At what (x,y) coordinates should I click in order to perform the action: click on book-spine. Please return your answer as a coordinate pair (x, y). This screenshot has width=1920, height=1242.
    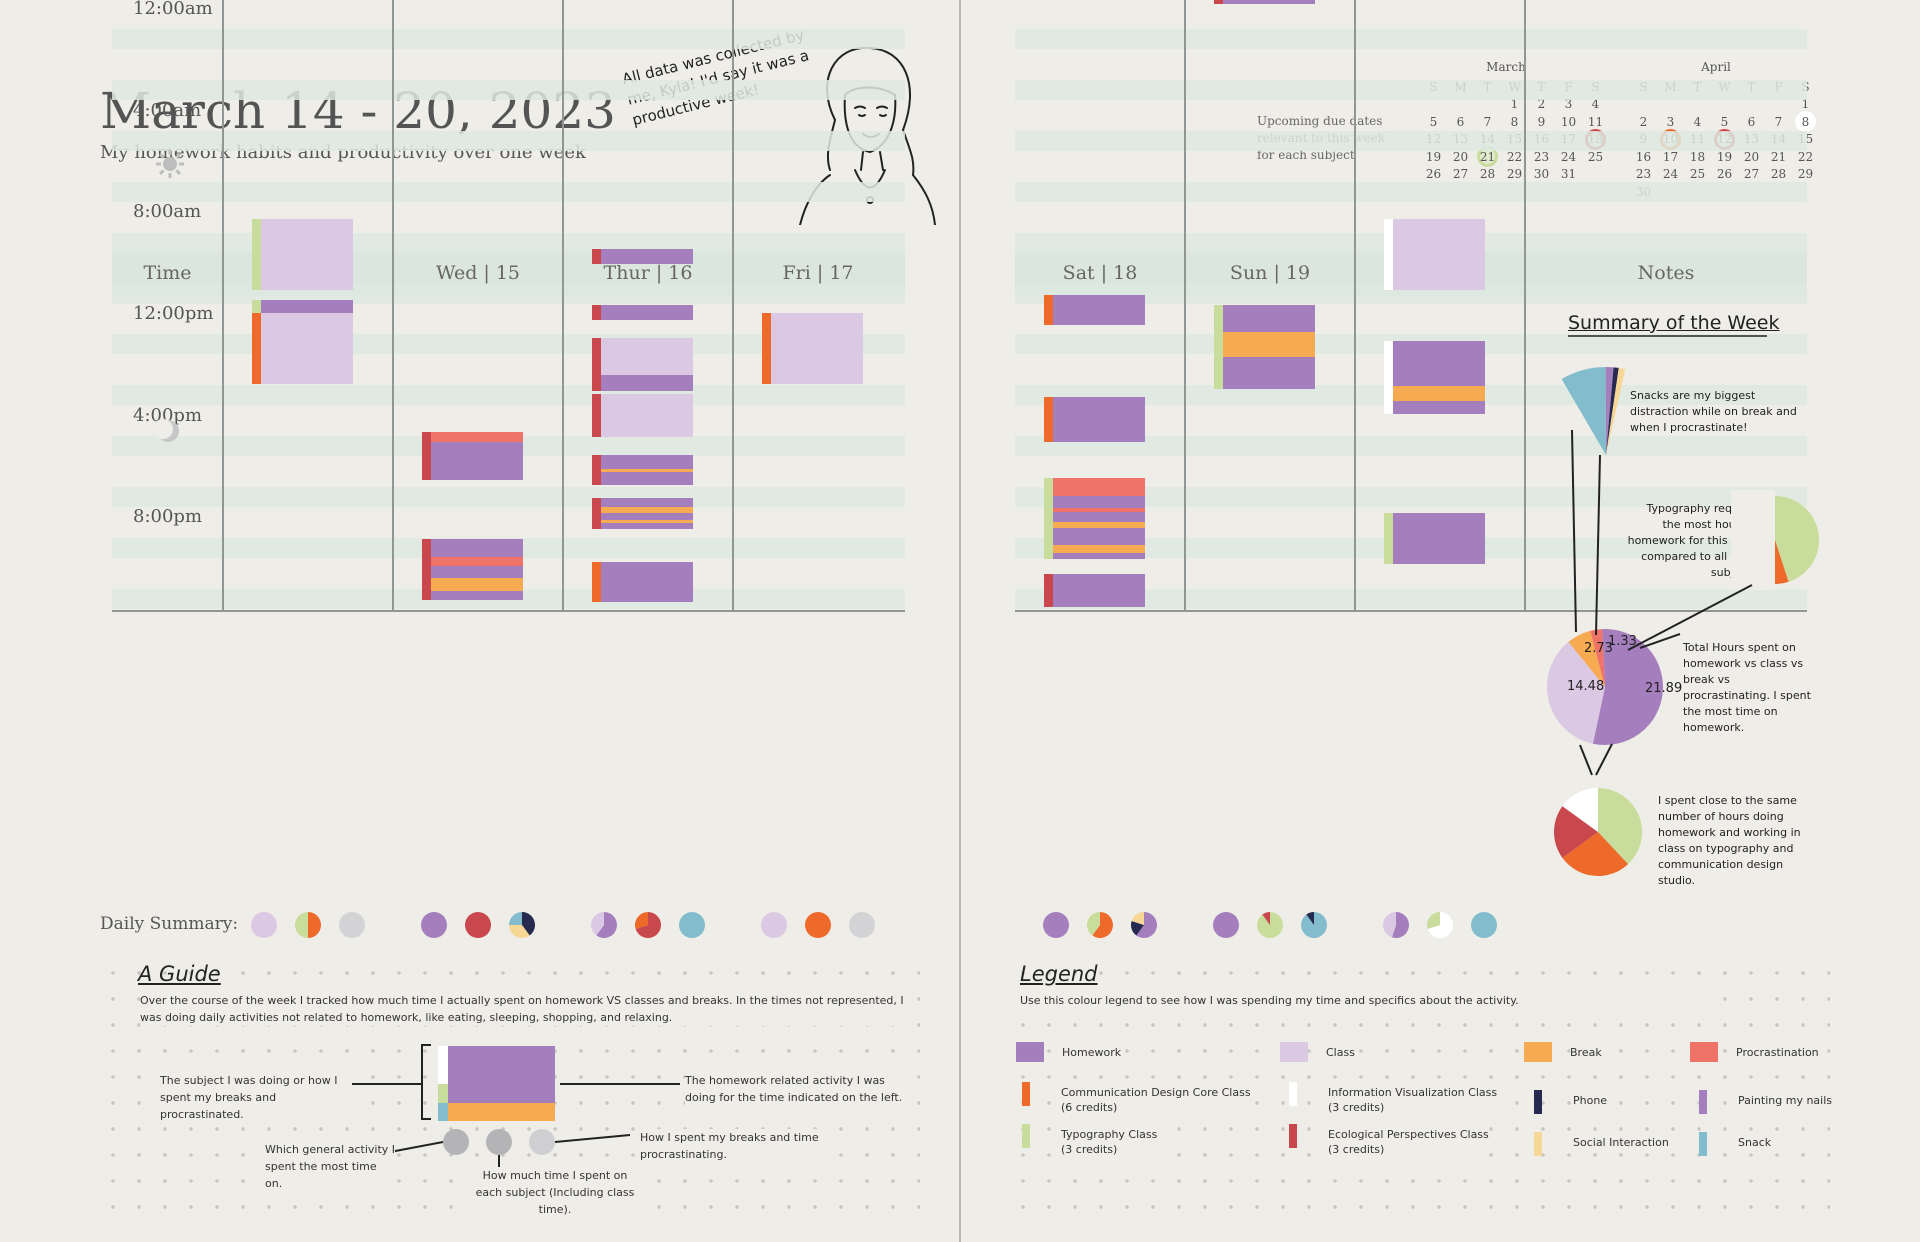
    Looking at the image, I should click on (960, 621).